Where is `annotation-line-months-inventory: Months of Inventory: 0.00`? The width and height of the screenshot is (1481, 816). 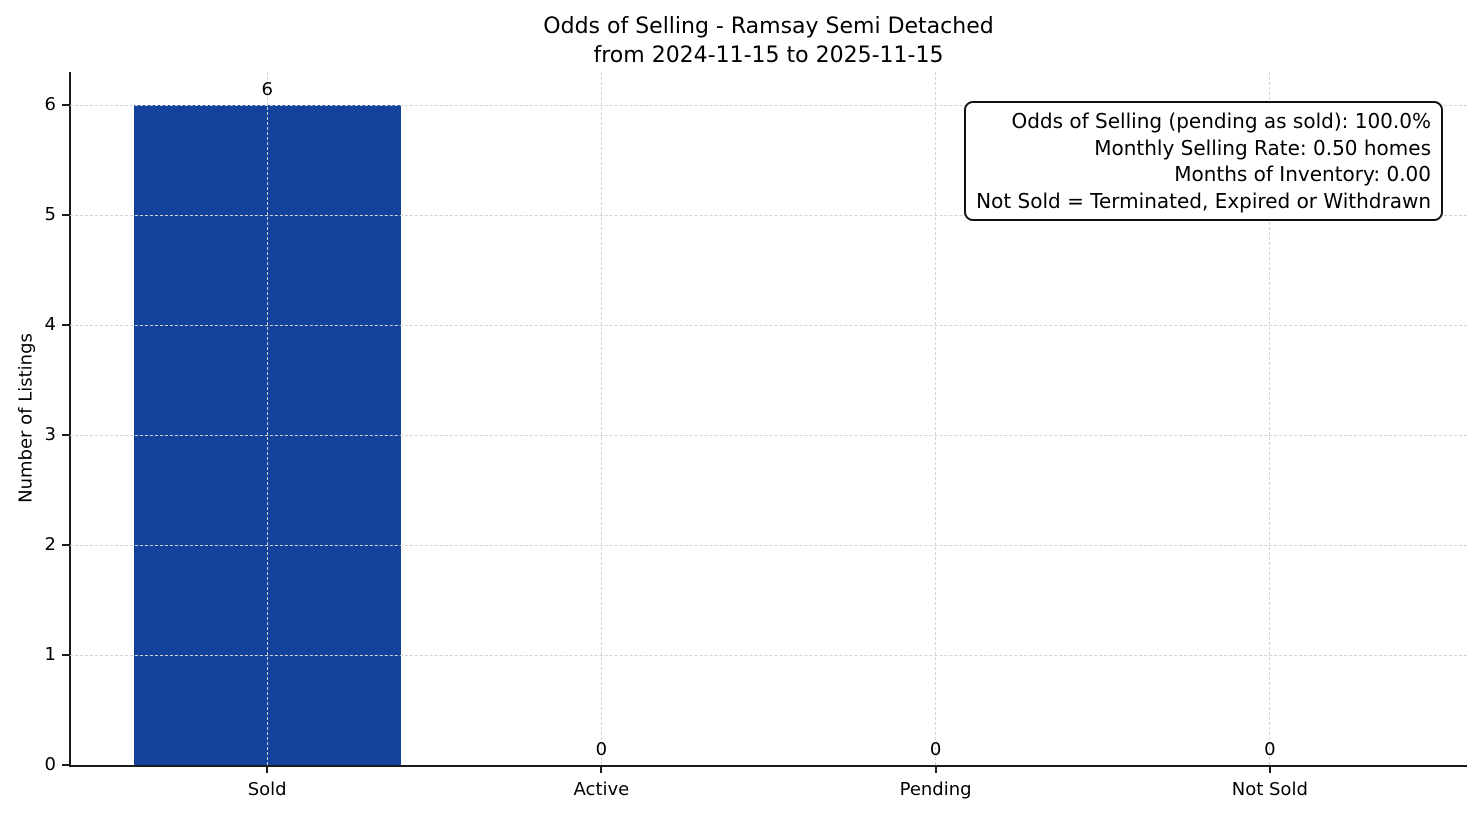
annotation-line-months-inventory: Months of Inventory: 0.00 is located at coordinates (1302, 174).